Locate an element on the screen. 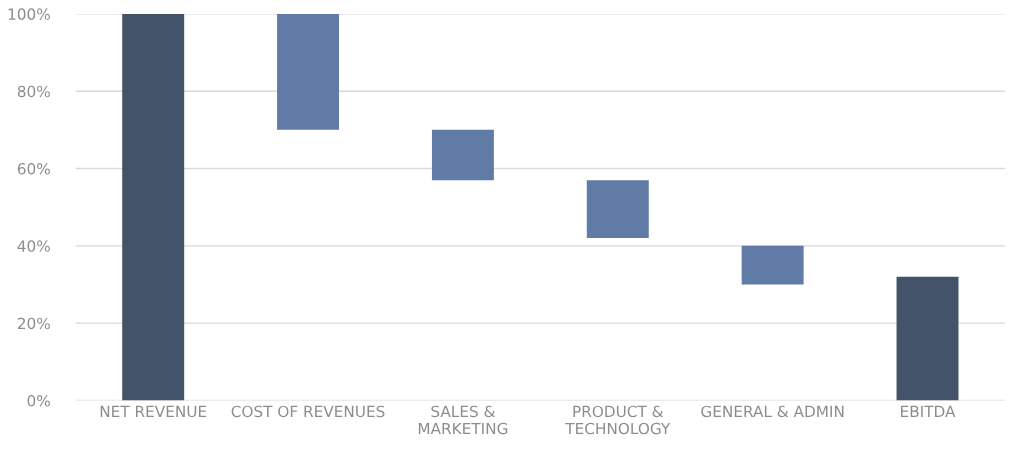 This screenshot has width=1010, height=463. x-tick-label: PRODUCT & TECHNOLOGY is located at coordinates (618, 420).